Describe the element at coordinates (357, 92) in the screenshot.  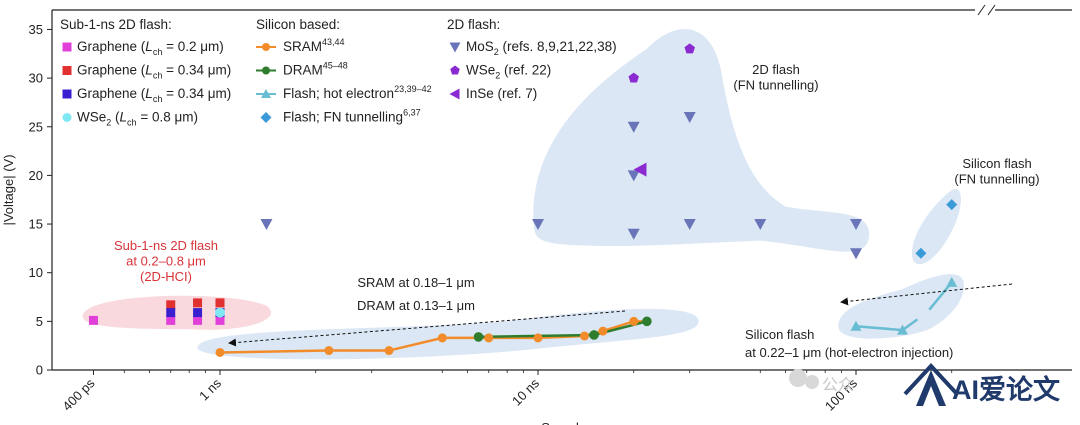
I see `legend-label: Flash; hot electron23,39–42` at that location.